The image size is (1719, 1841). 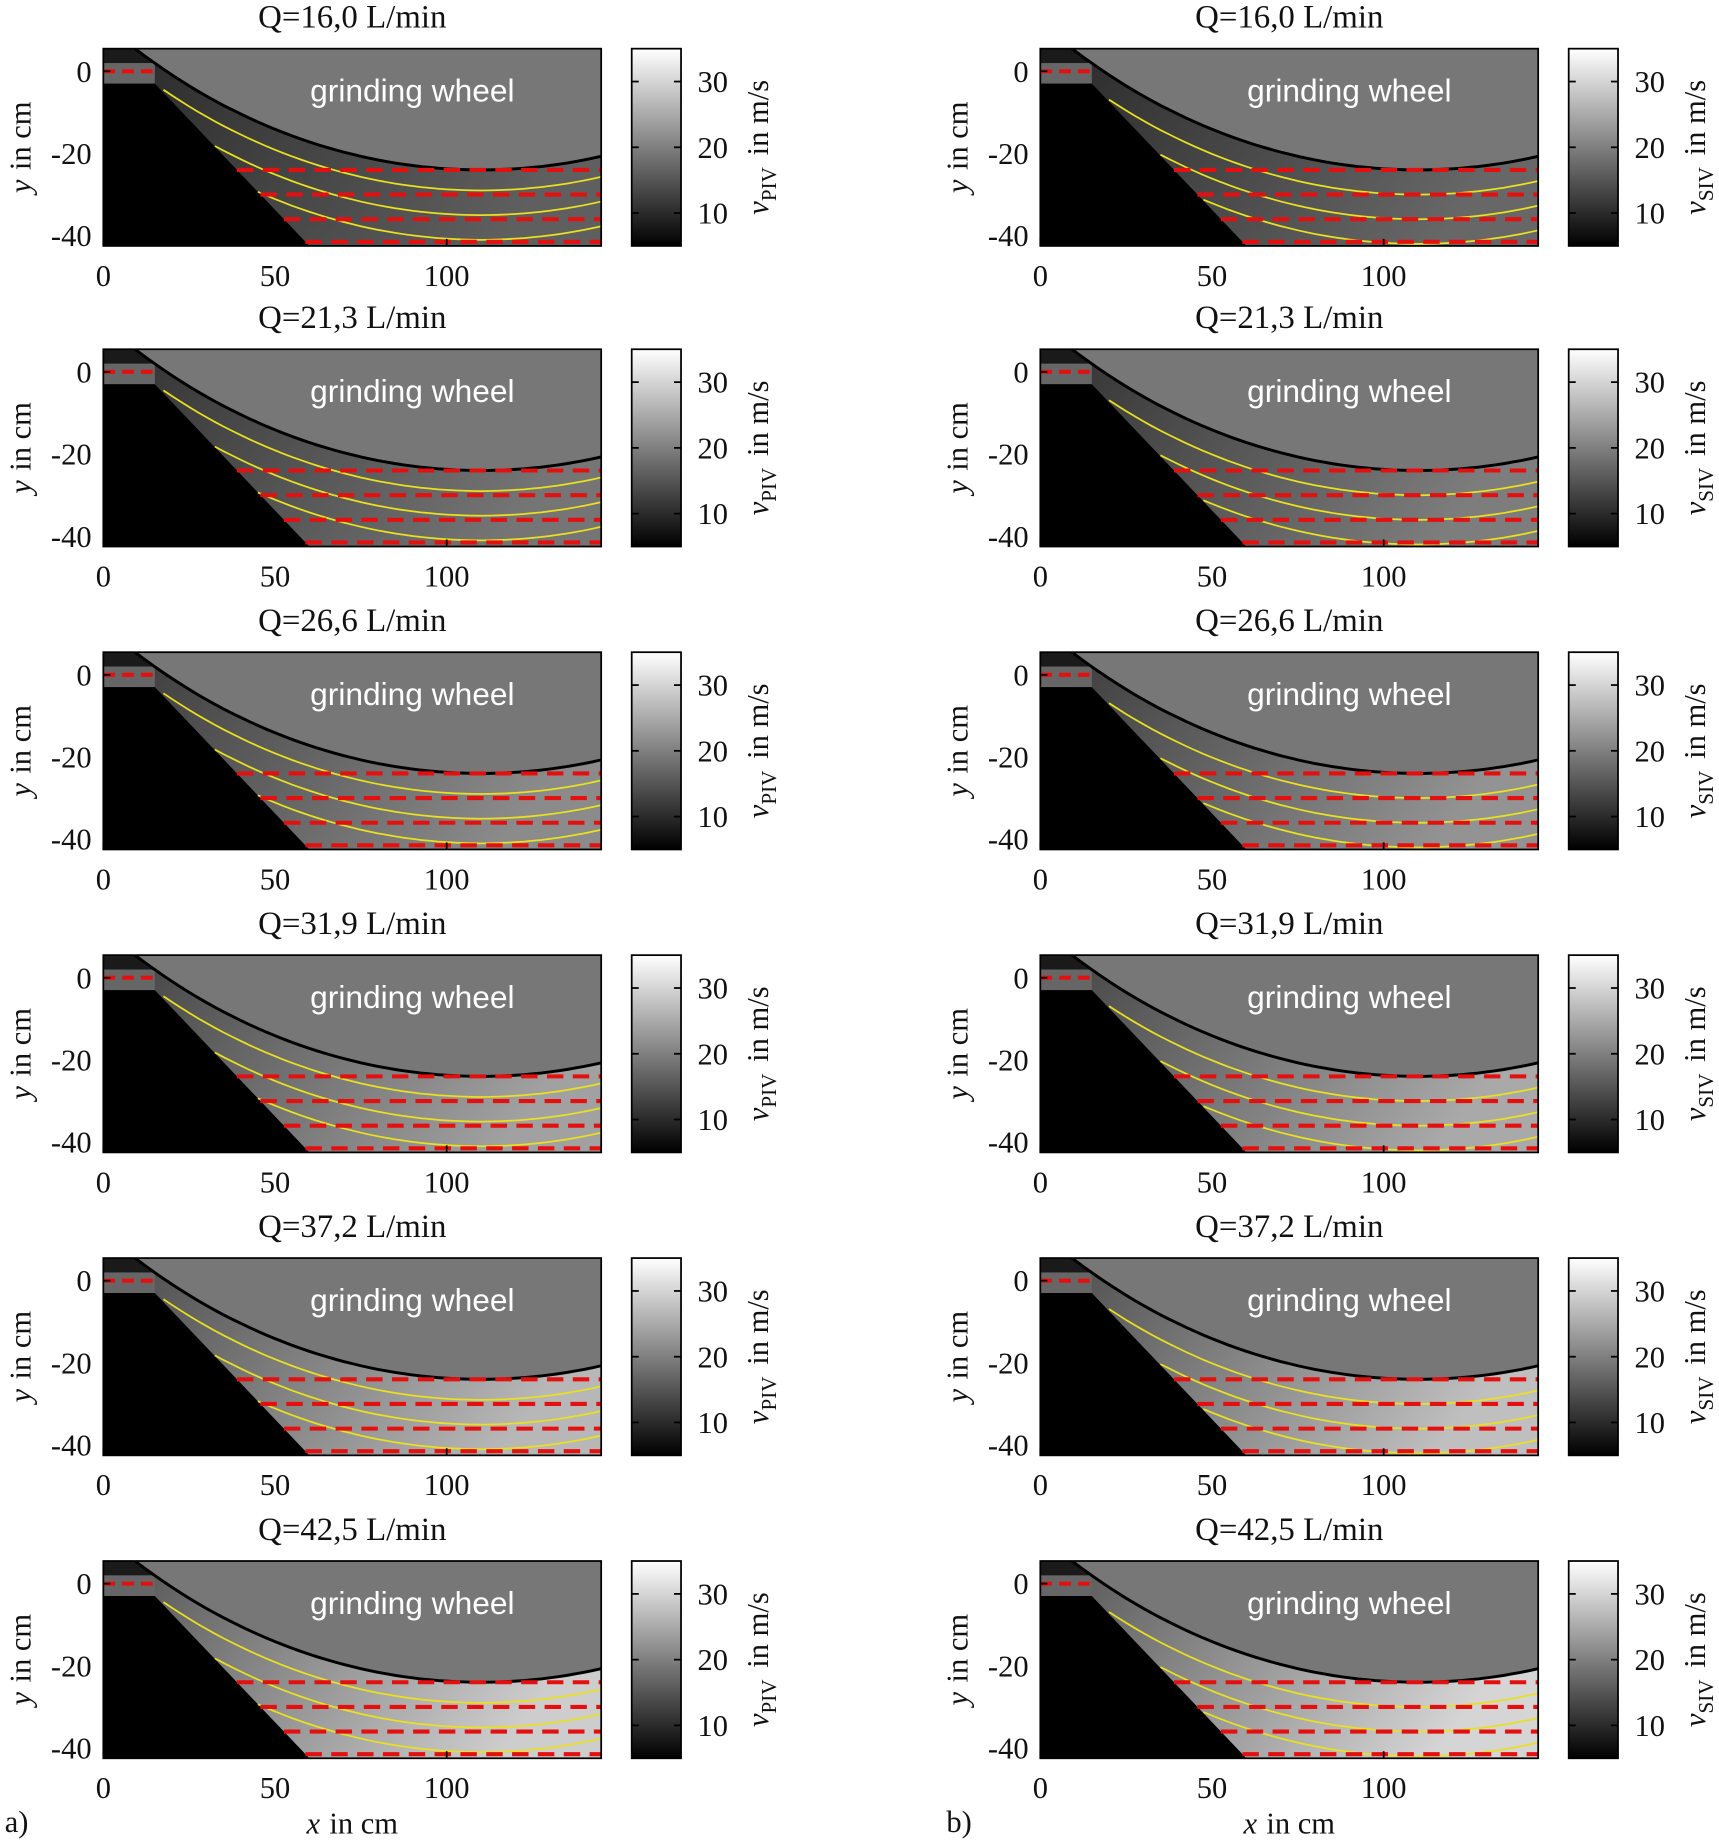 I want to click on colorbar: 10 20 30 vPIV in m/s, so click(x=705, y=1357).